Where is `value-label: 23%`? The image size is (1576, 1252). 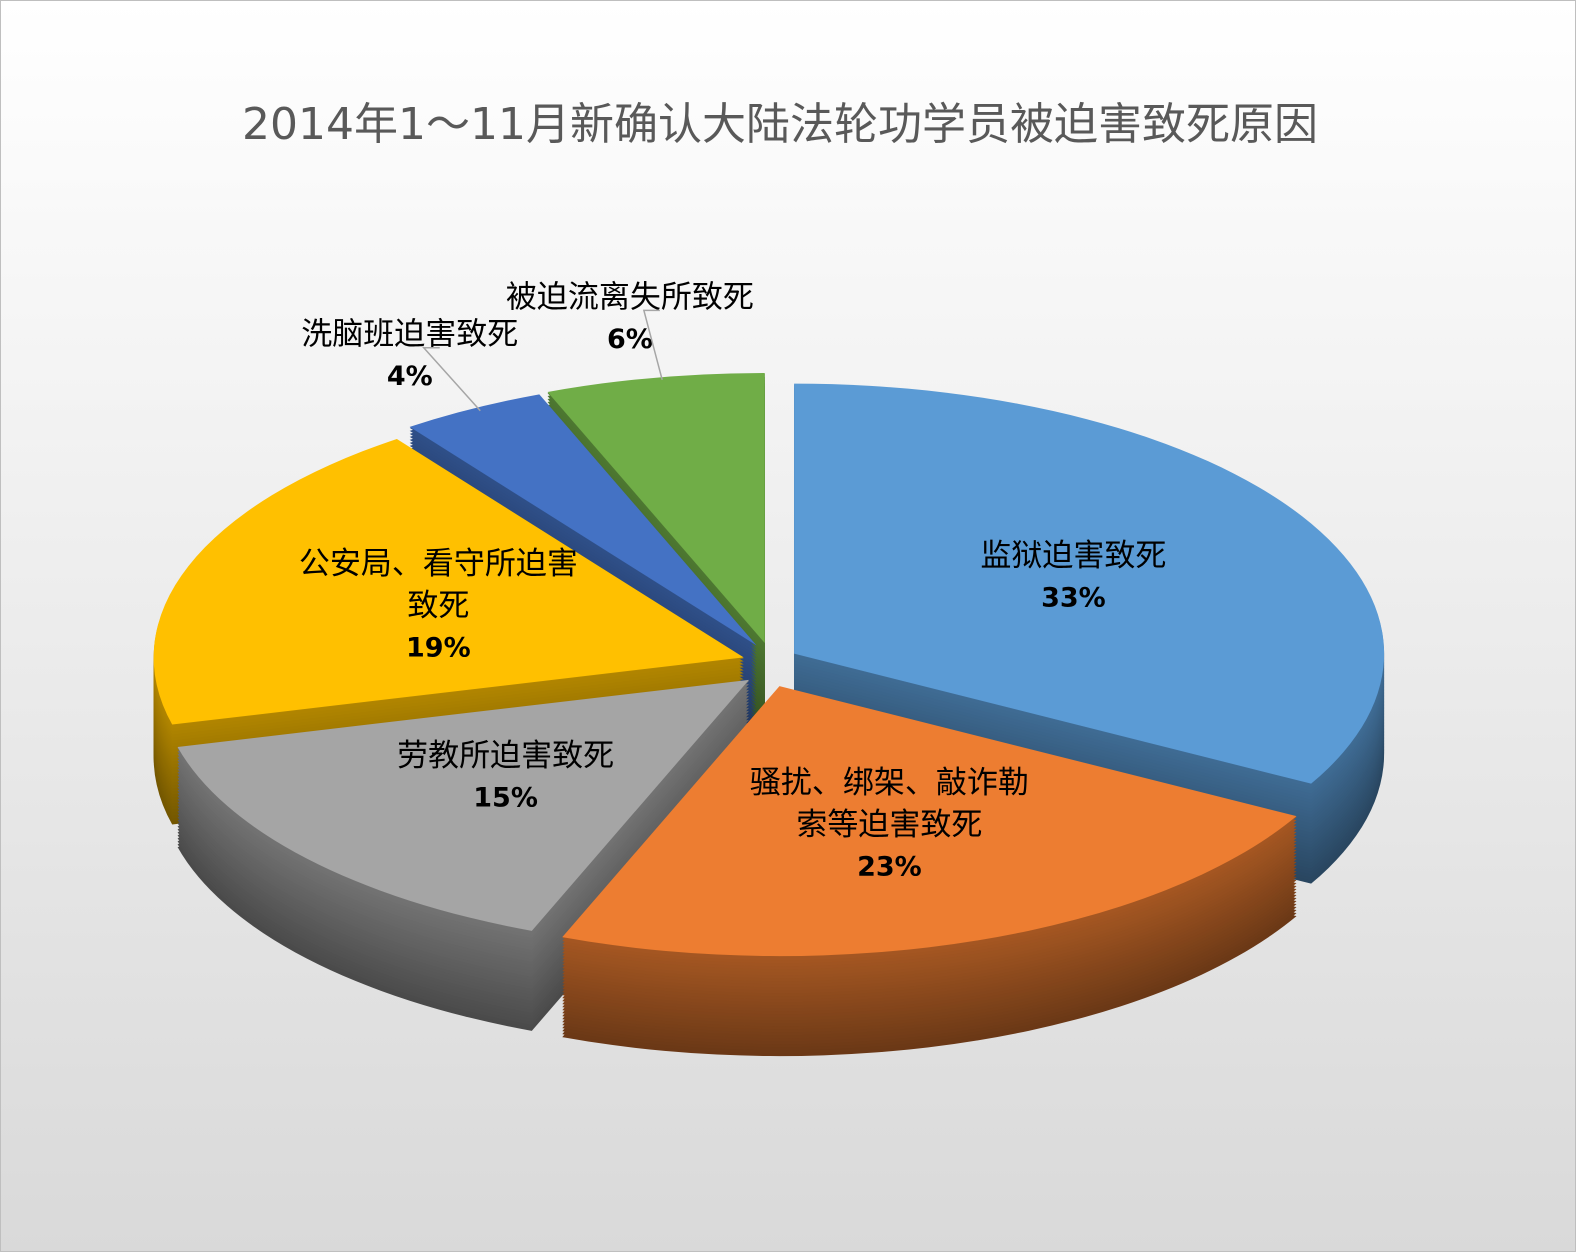
value-label: 23% is located at coordinates (889, 866).